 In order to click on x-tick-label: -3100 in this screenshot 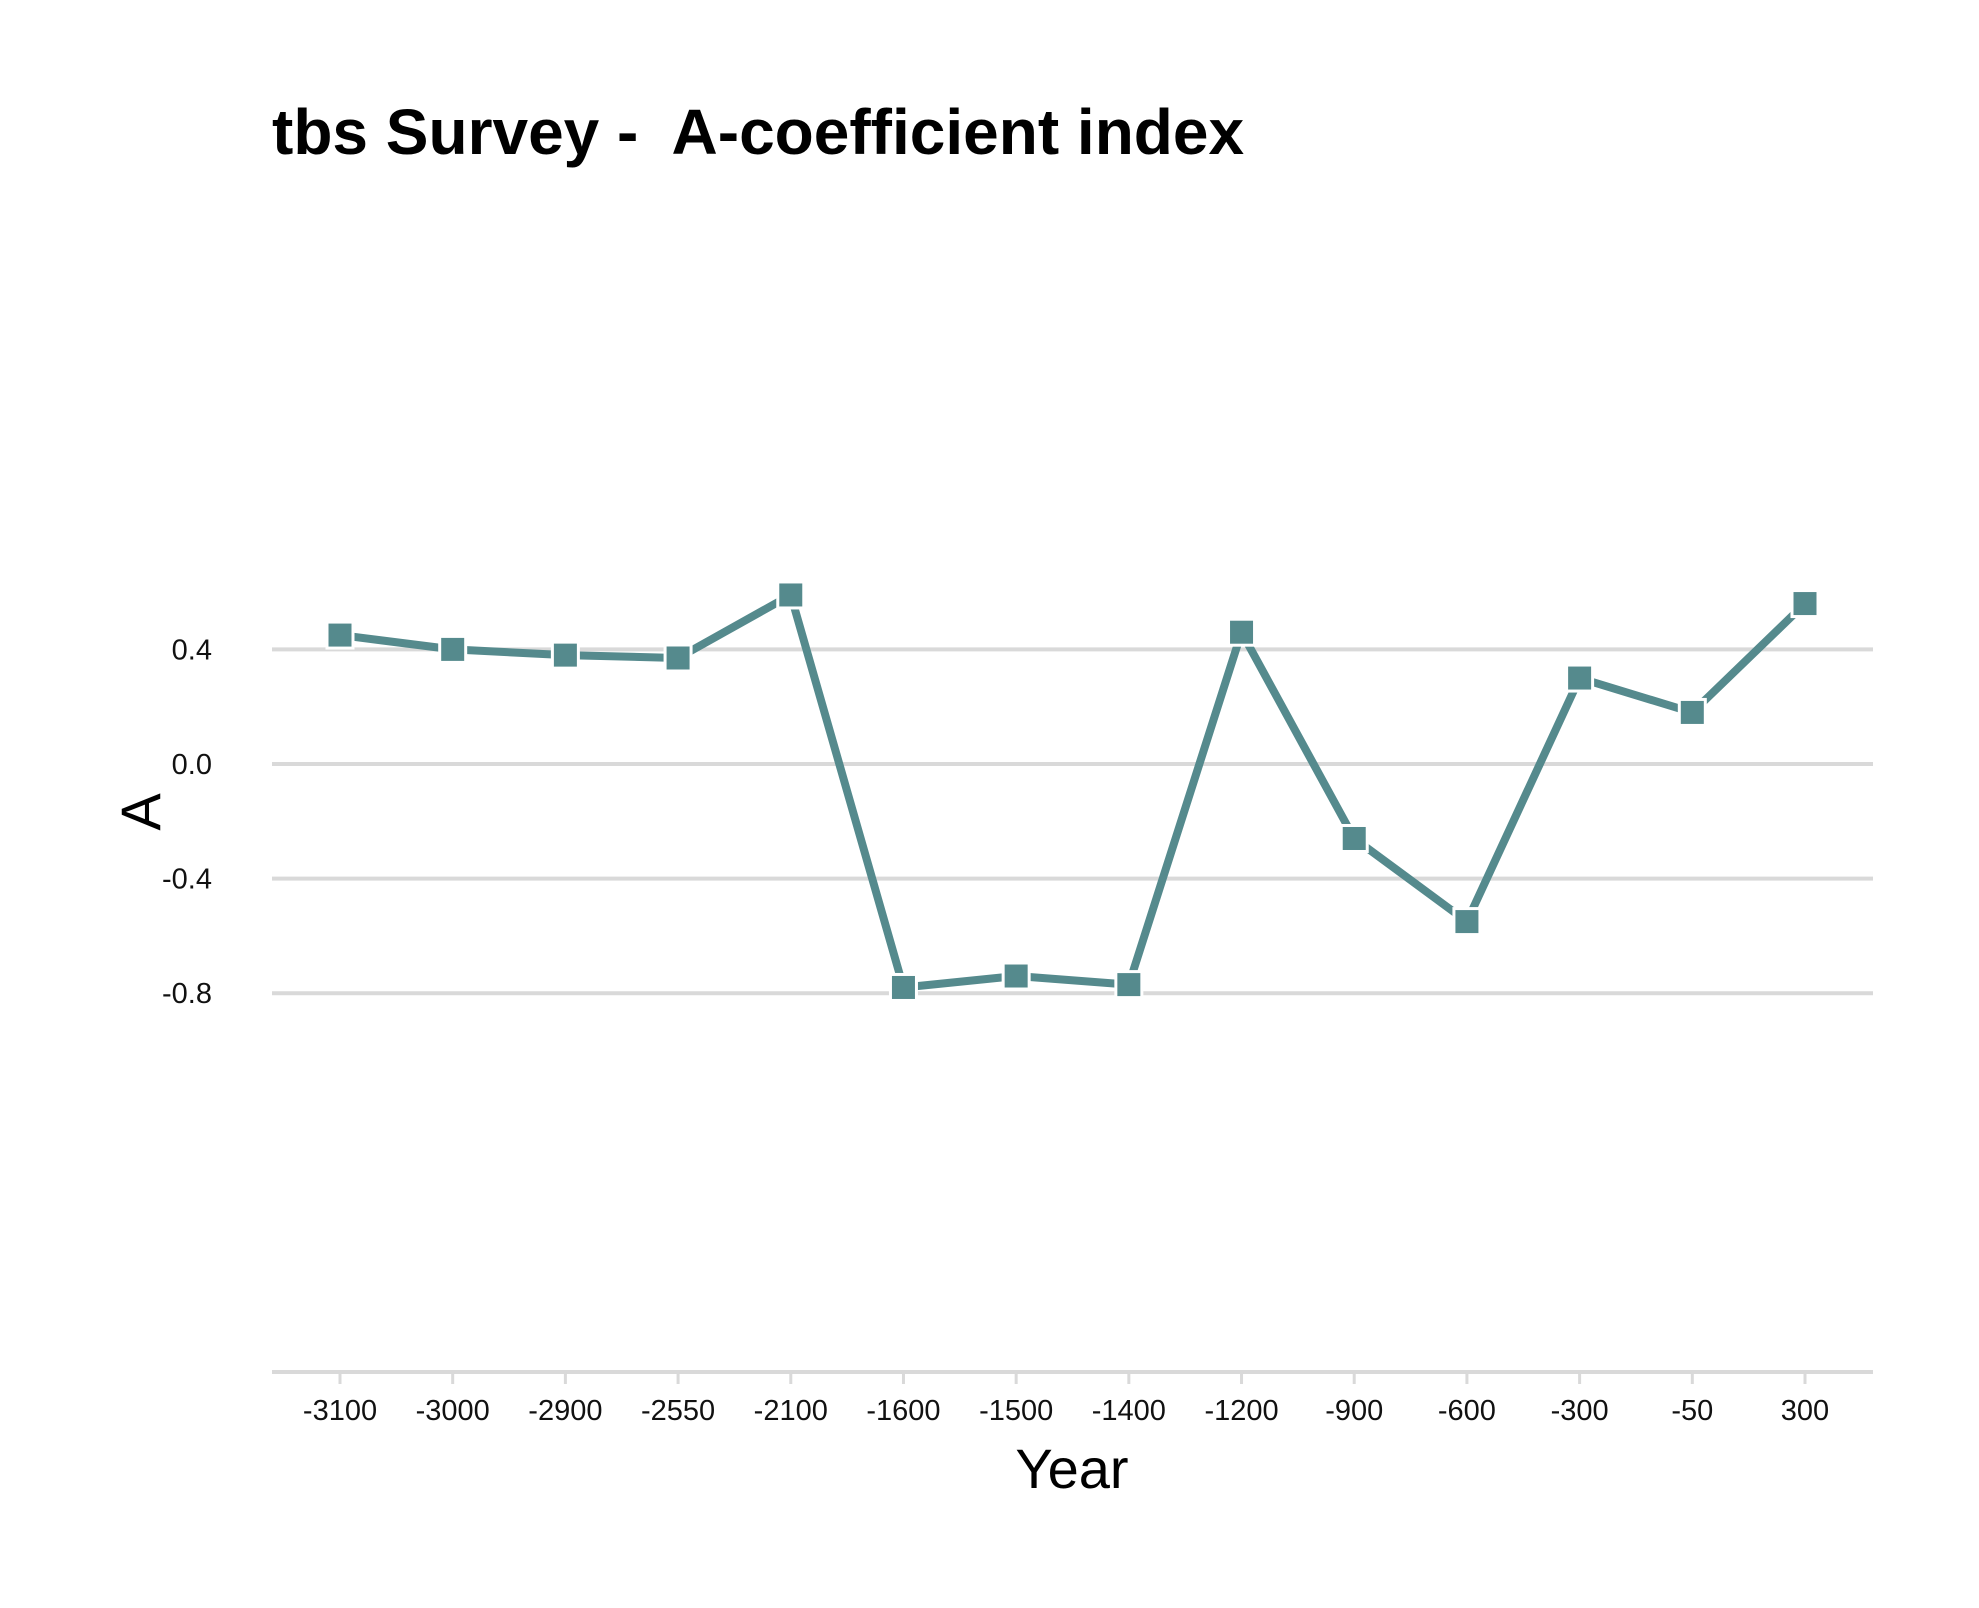, I will do `click(340, 1411)`.